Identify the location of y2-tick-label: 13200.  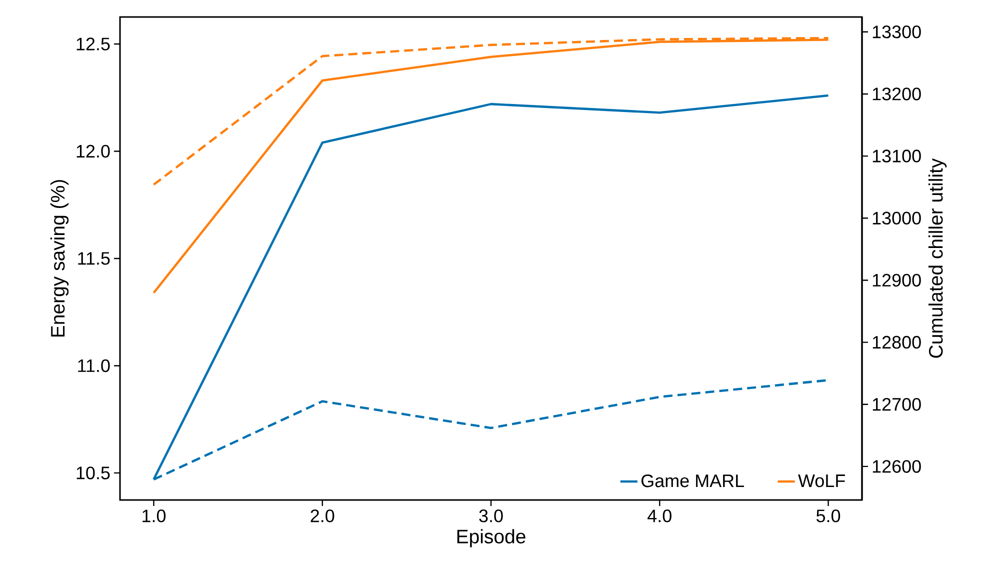
(896, 94).